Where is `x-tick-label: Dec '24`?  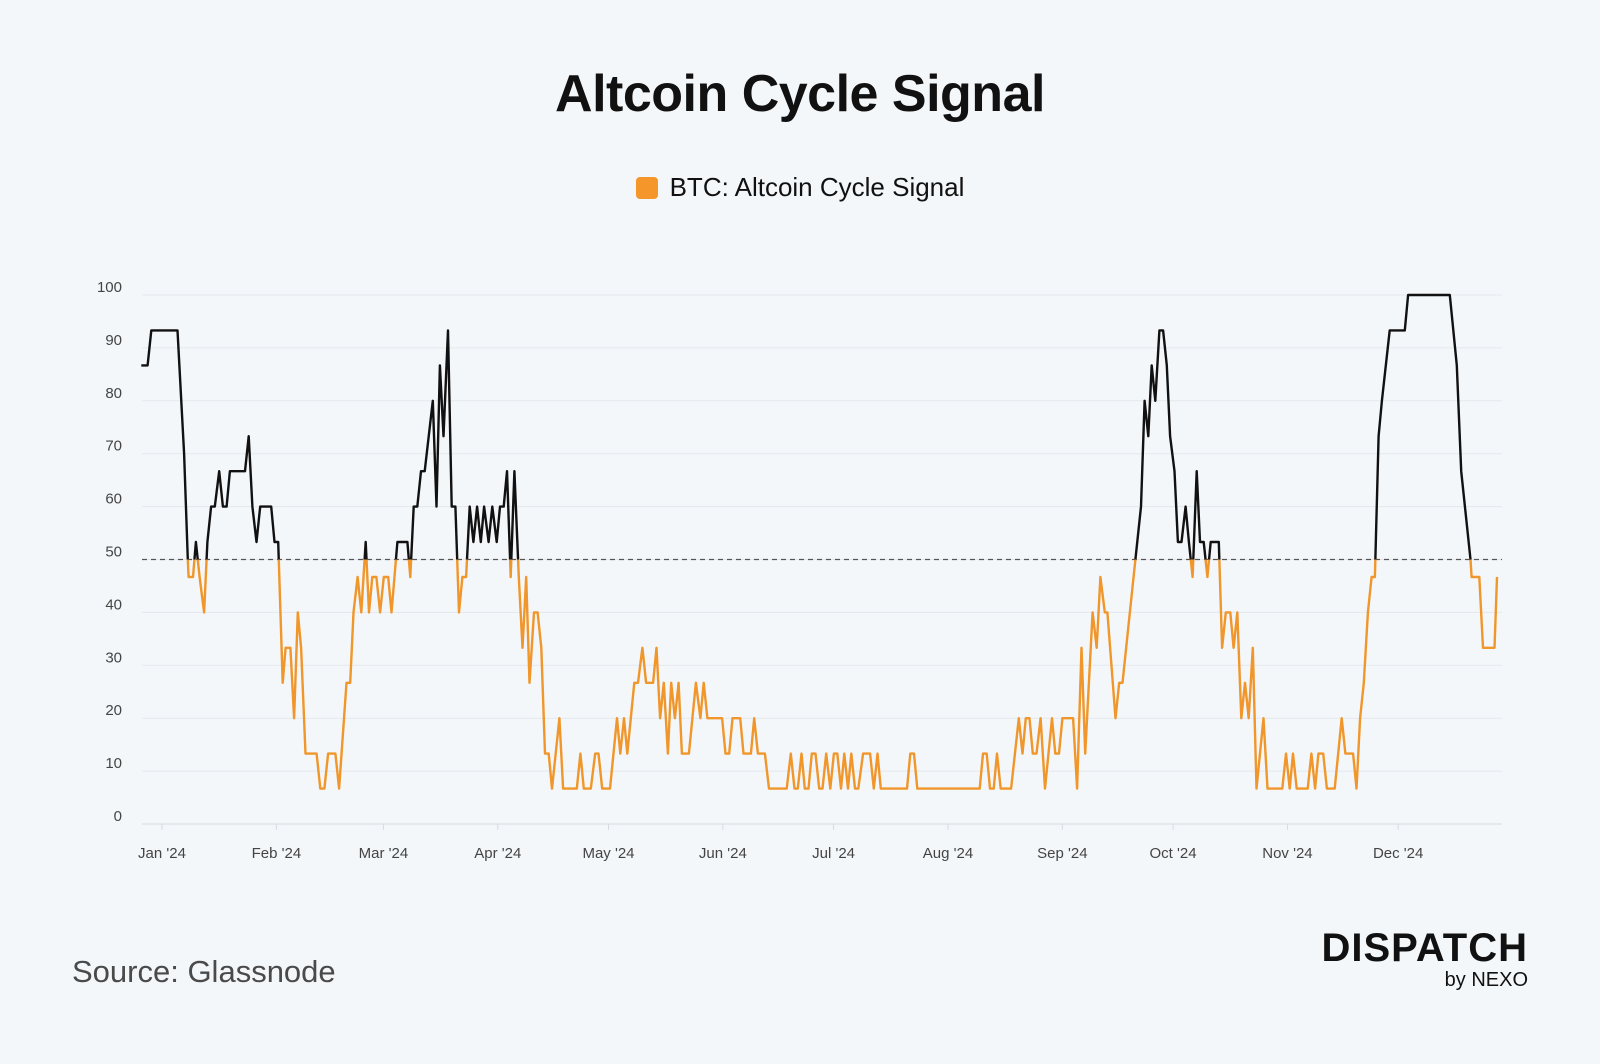 x-tick-label: Dec '24 is located at coordinates (1398, 853).